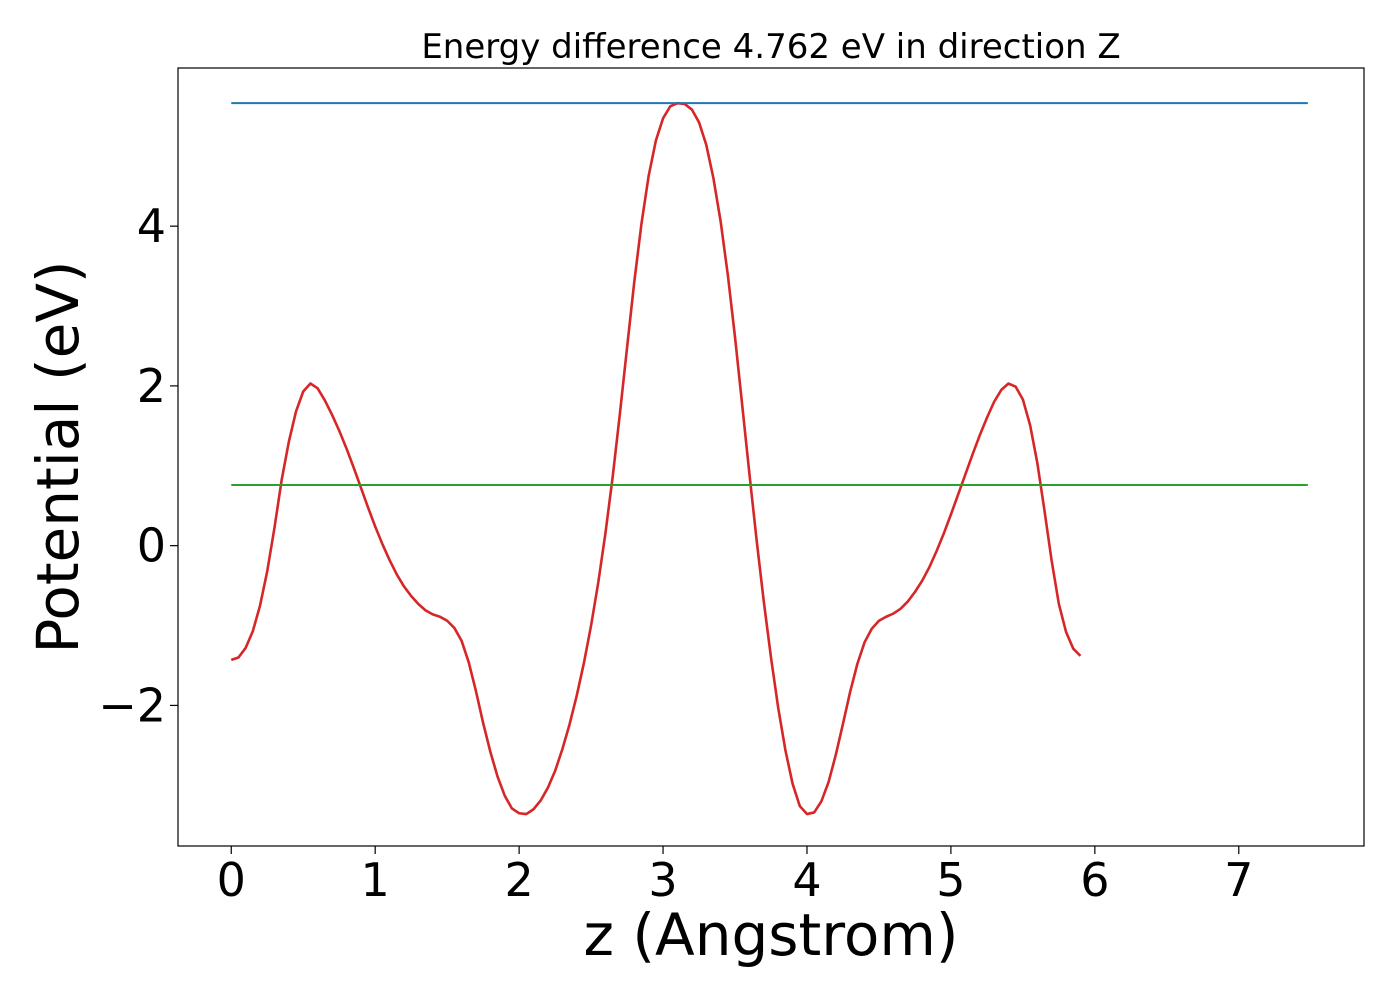 The image size is (1400, 1000). I want to click on x-axis: 0 1 2 3 4 5 6 7, so click(735, 876).